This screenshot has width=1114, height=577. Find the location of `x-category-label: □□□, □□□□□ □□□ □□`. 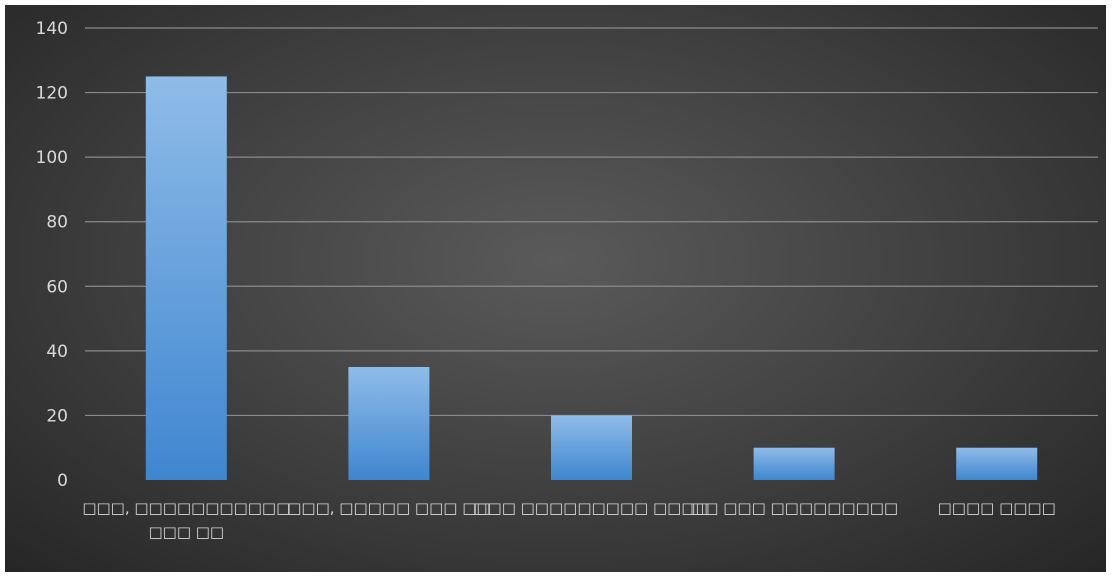

x-category-label: □□□, □□□□□ □□□ □□ is located at coordinates (388, 508).